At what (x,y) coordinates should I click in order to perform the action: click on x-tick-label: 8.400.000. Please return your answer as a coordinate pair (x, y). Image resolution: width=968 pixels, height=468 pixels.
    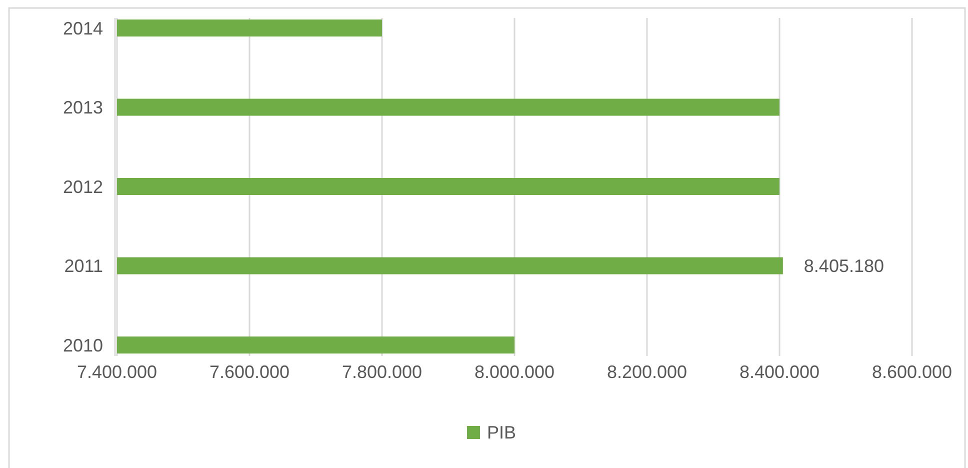
    Looking at the image, I should click on (779, 372).